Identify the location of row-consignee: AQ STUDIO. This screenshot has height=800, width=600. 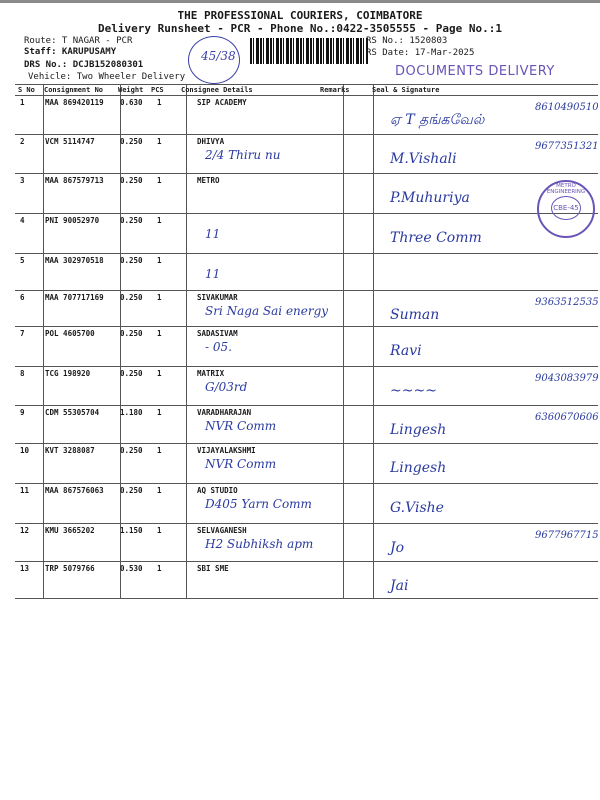
(217, 490).